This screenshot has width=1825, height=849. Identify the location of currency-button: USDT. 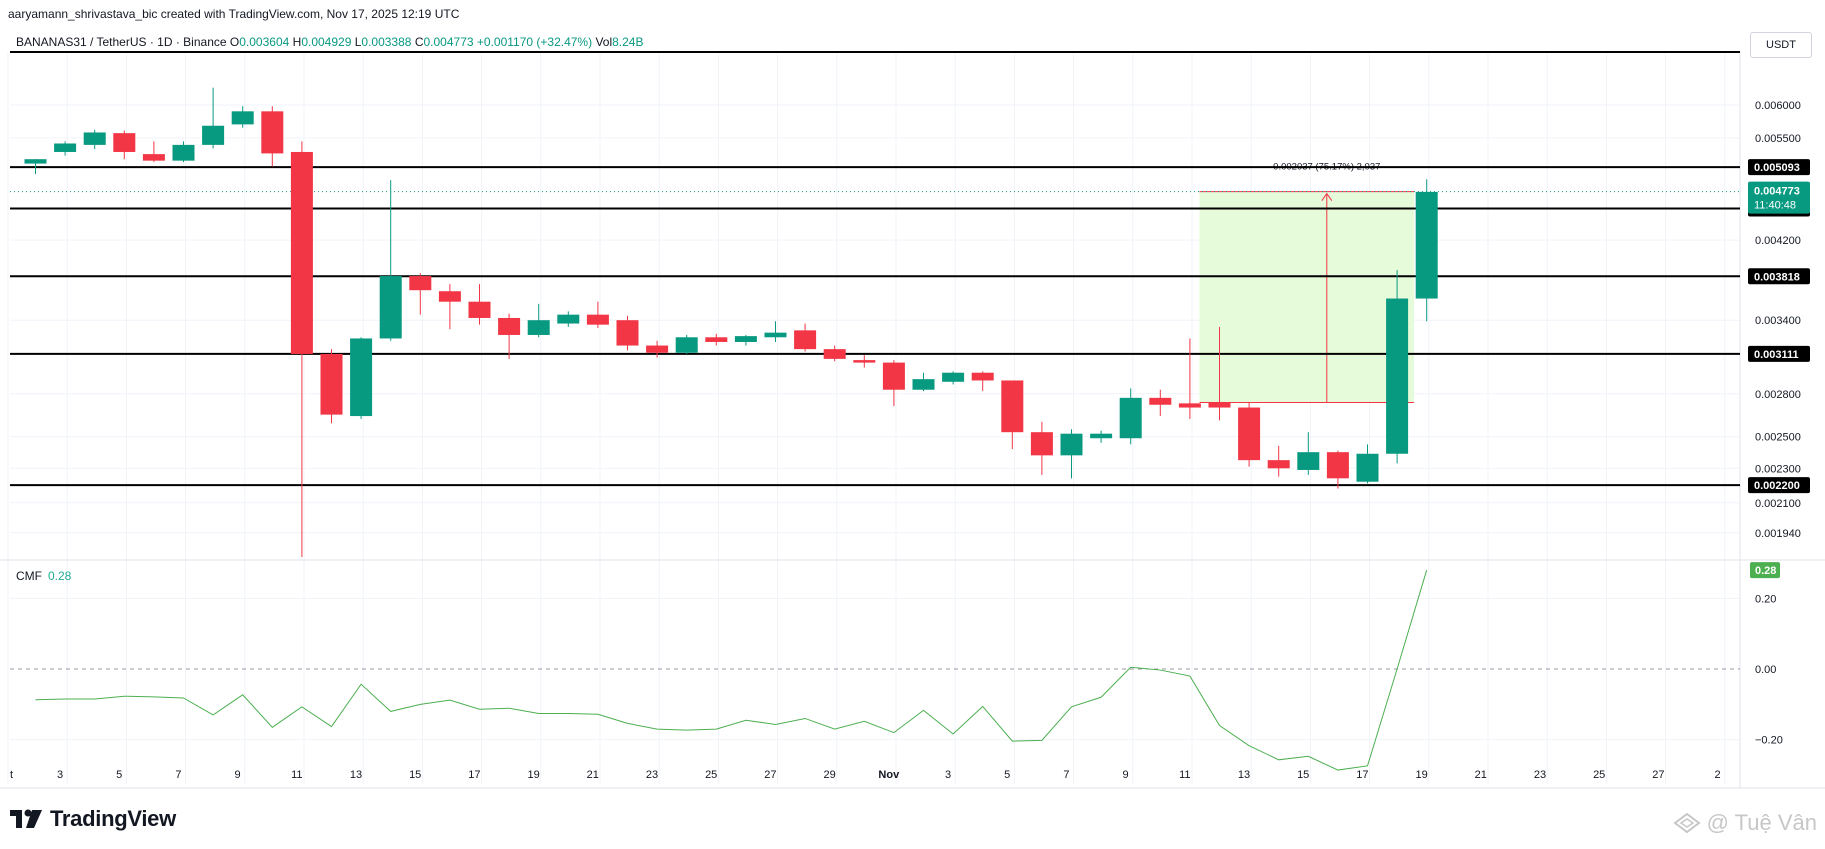
(1781, 45).